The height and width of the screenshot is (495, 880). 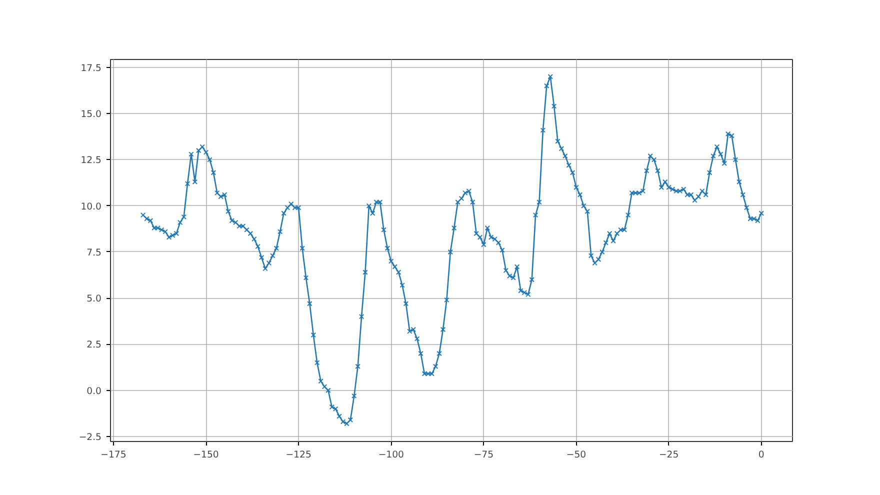 What do you see at coordinates (90, 438) in the screenshot?
I see `y-tick-label: −2.5` at bounding box center [90, 438].